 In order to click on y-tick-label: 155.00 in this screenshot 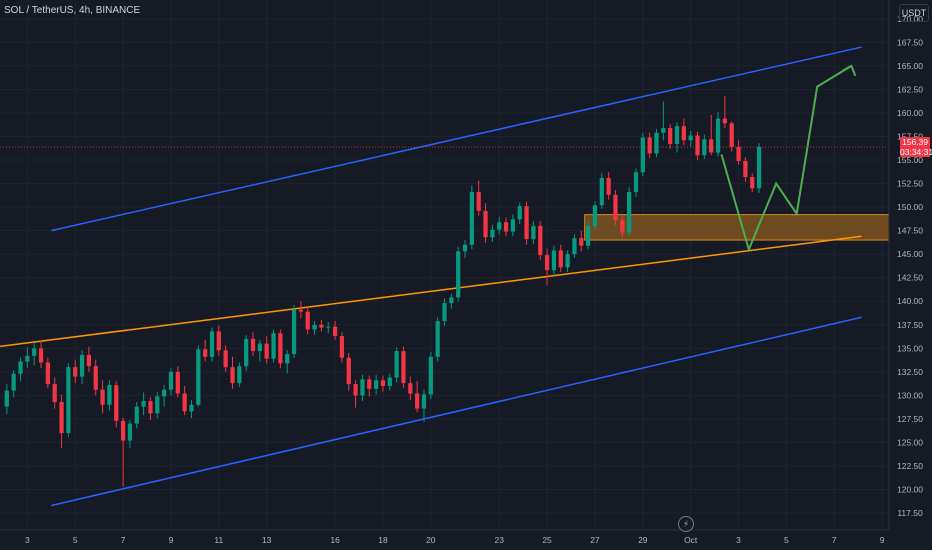, I will do `click(910, 160)`.